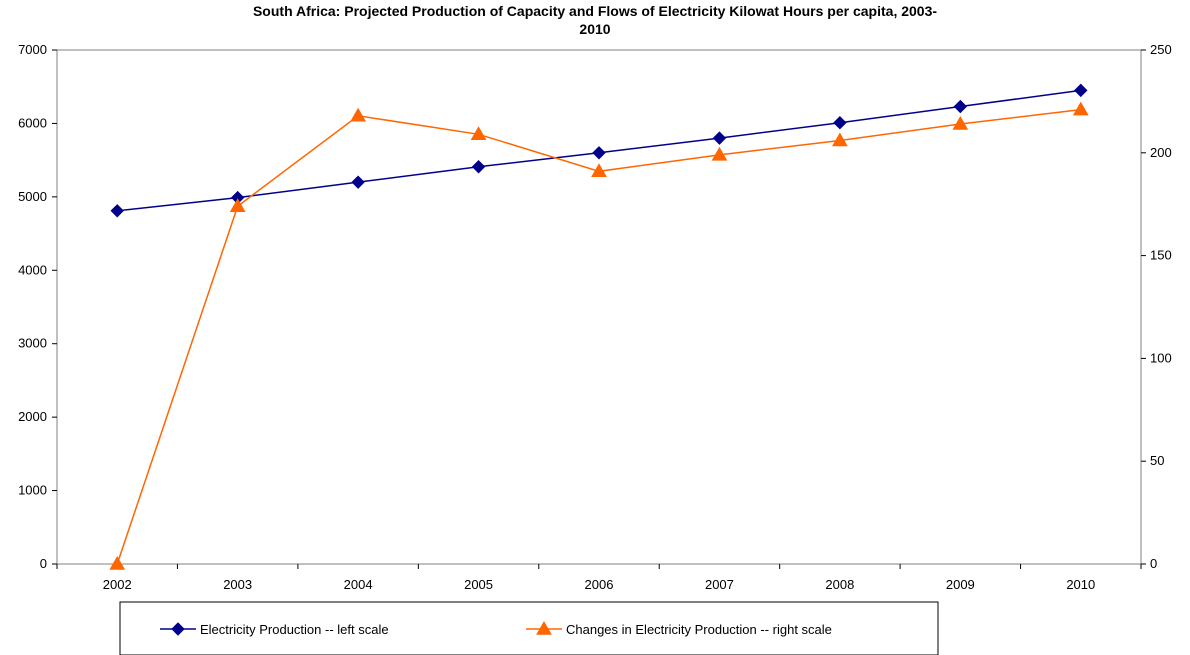 This screenshot has height=655, width=1190. What do you see at coordinates (960, 584) in the screenshot?
I see `x-tick-label: 2009` at bounding box center [960, 584].